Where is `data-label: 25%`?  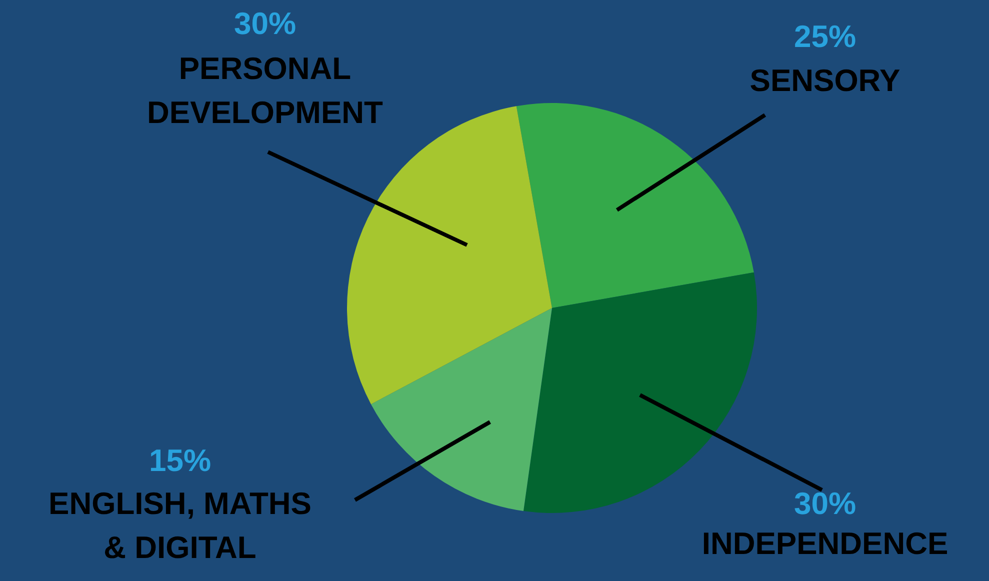 data-label: 25% is located at coordinates (825, 36).